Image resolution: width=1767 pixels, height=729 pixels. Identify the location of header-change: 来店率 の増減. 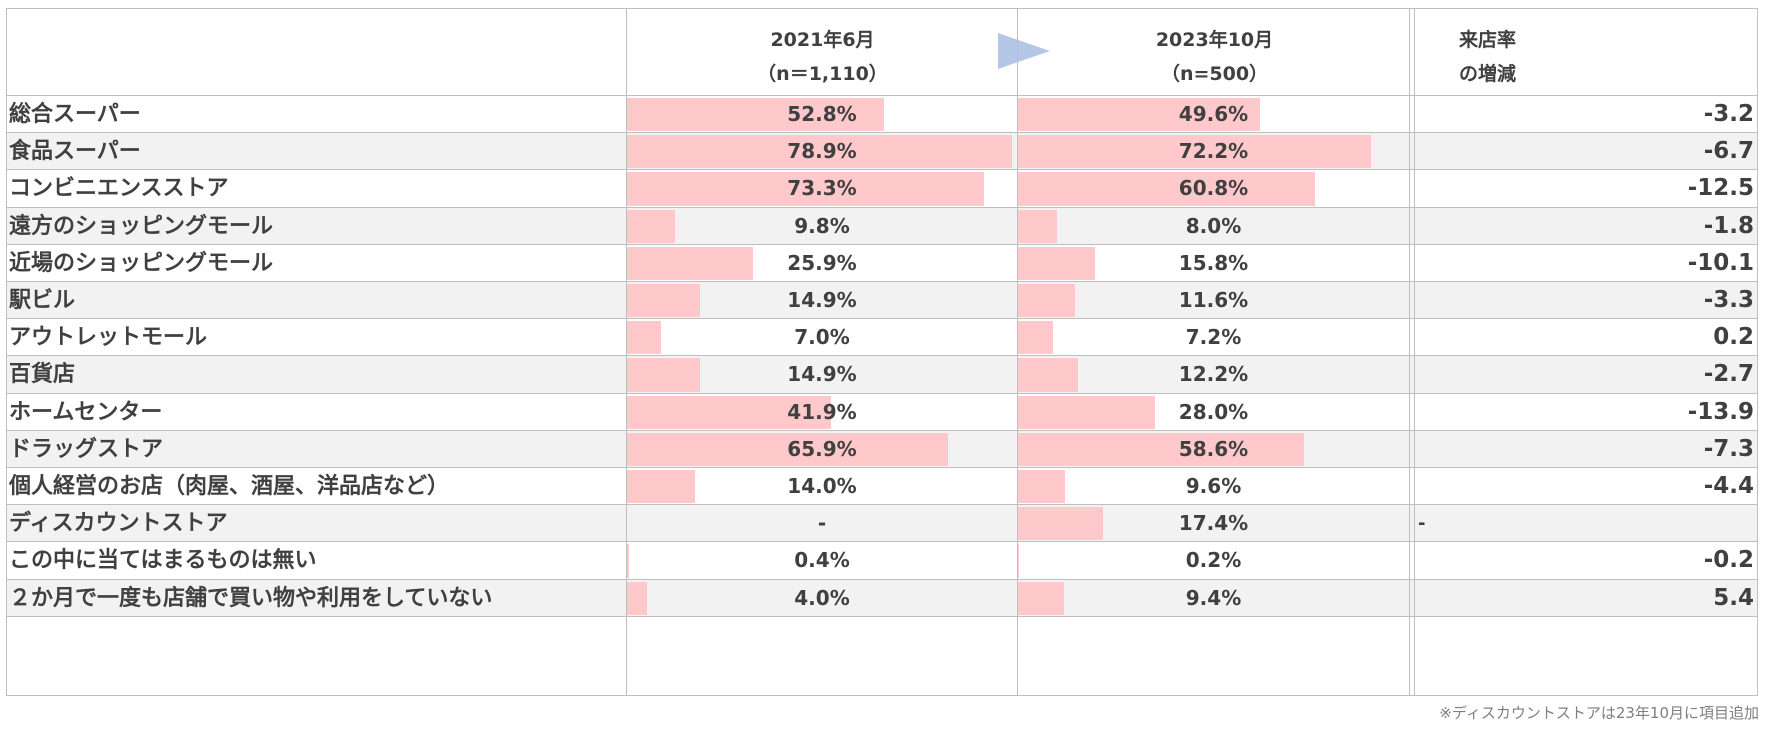
(1586, 58).